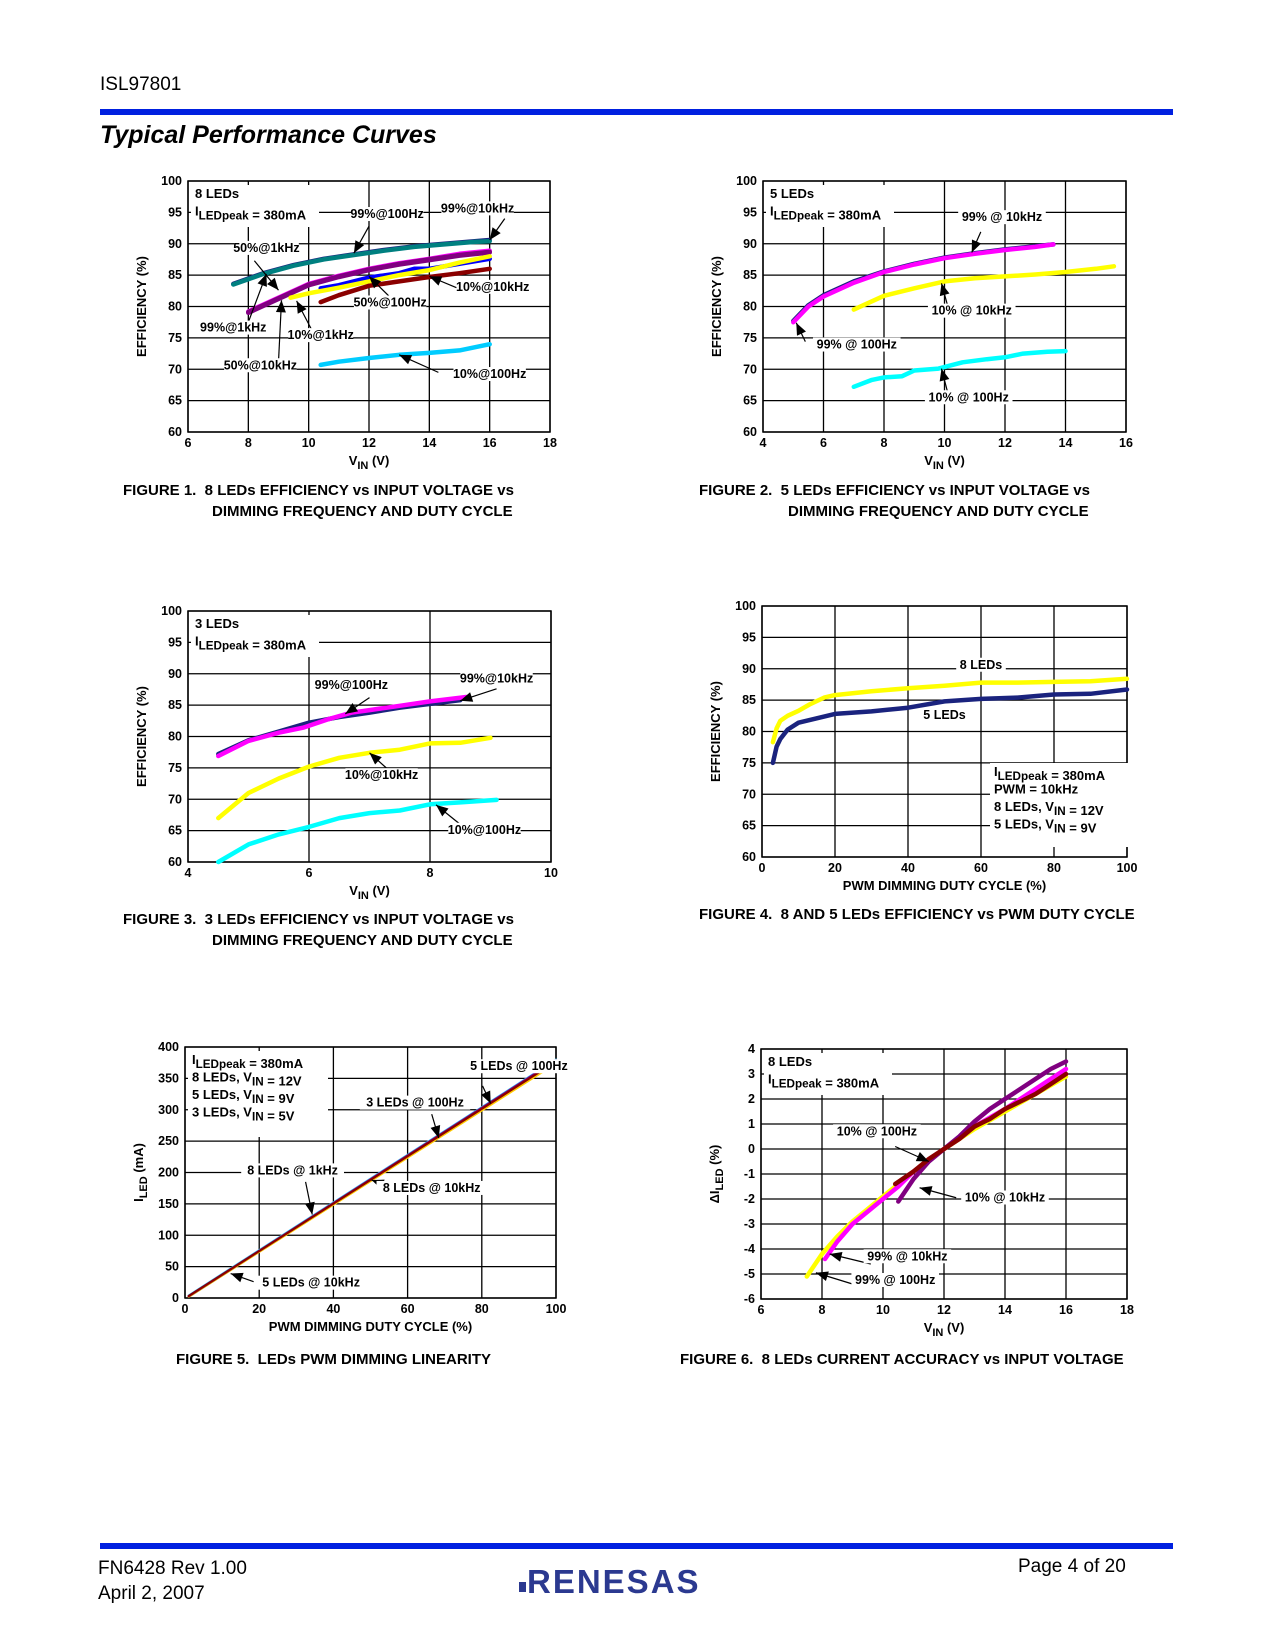  What do you see at coordinates (243, 1114) in the screenshot?
I see `inset-text: 3 LEDs, VIN = 5V` at bounding box center [243, 1114].